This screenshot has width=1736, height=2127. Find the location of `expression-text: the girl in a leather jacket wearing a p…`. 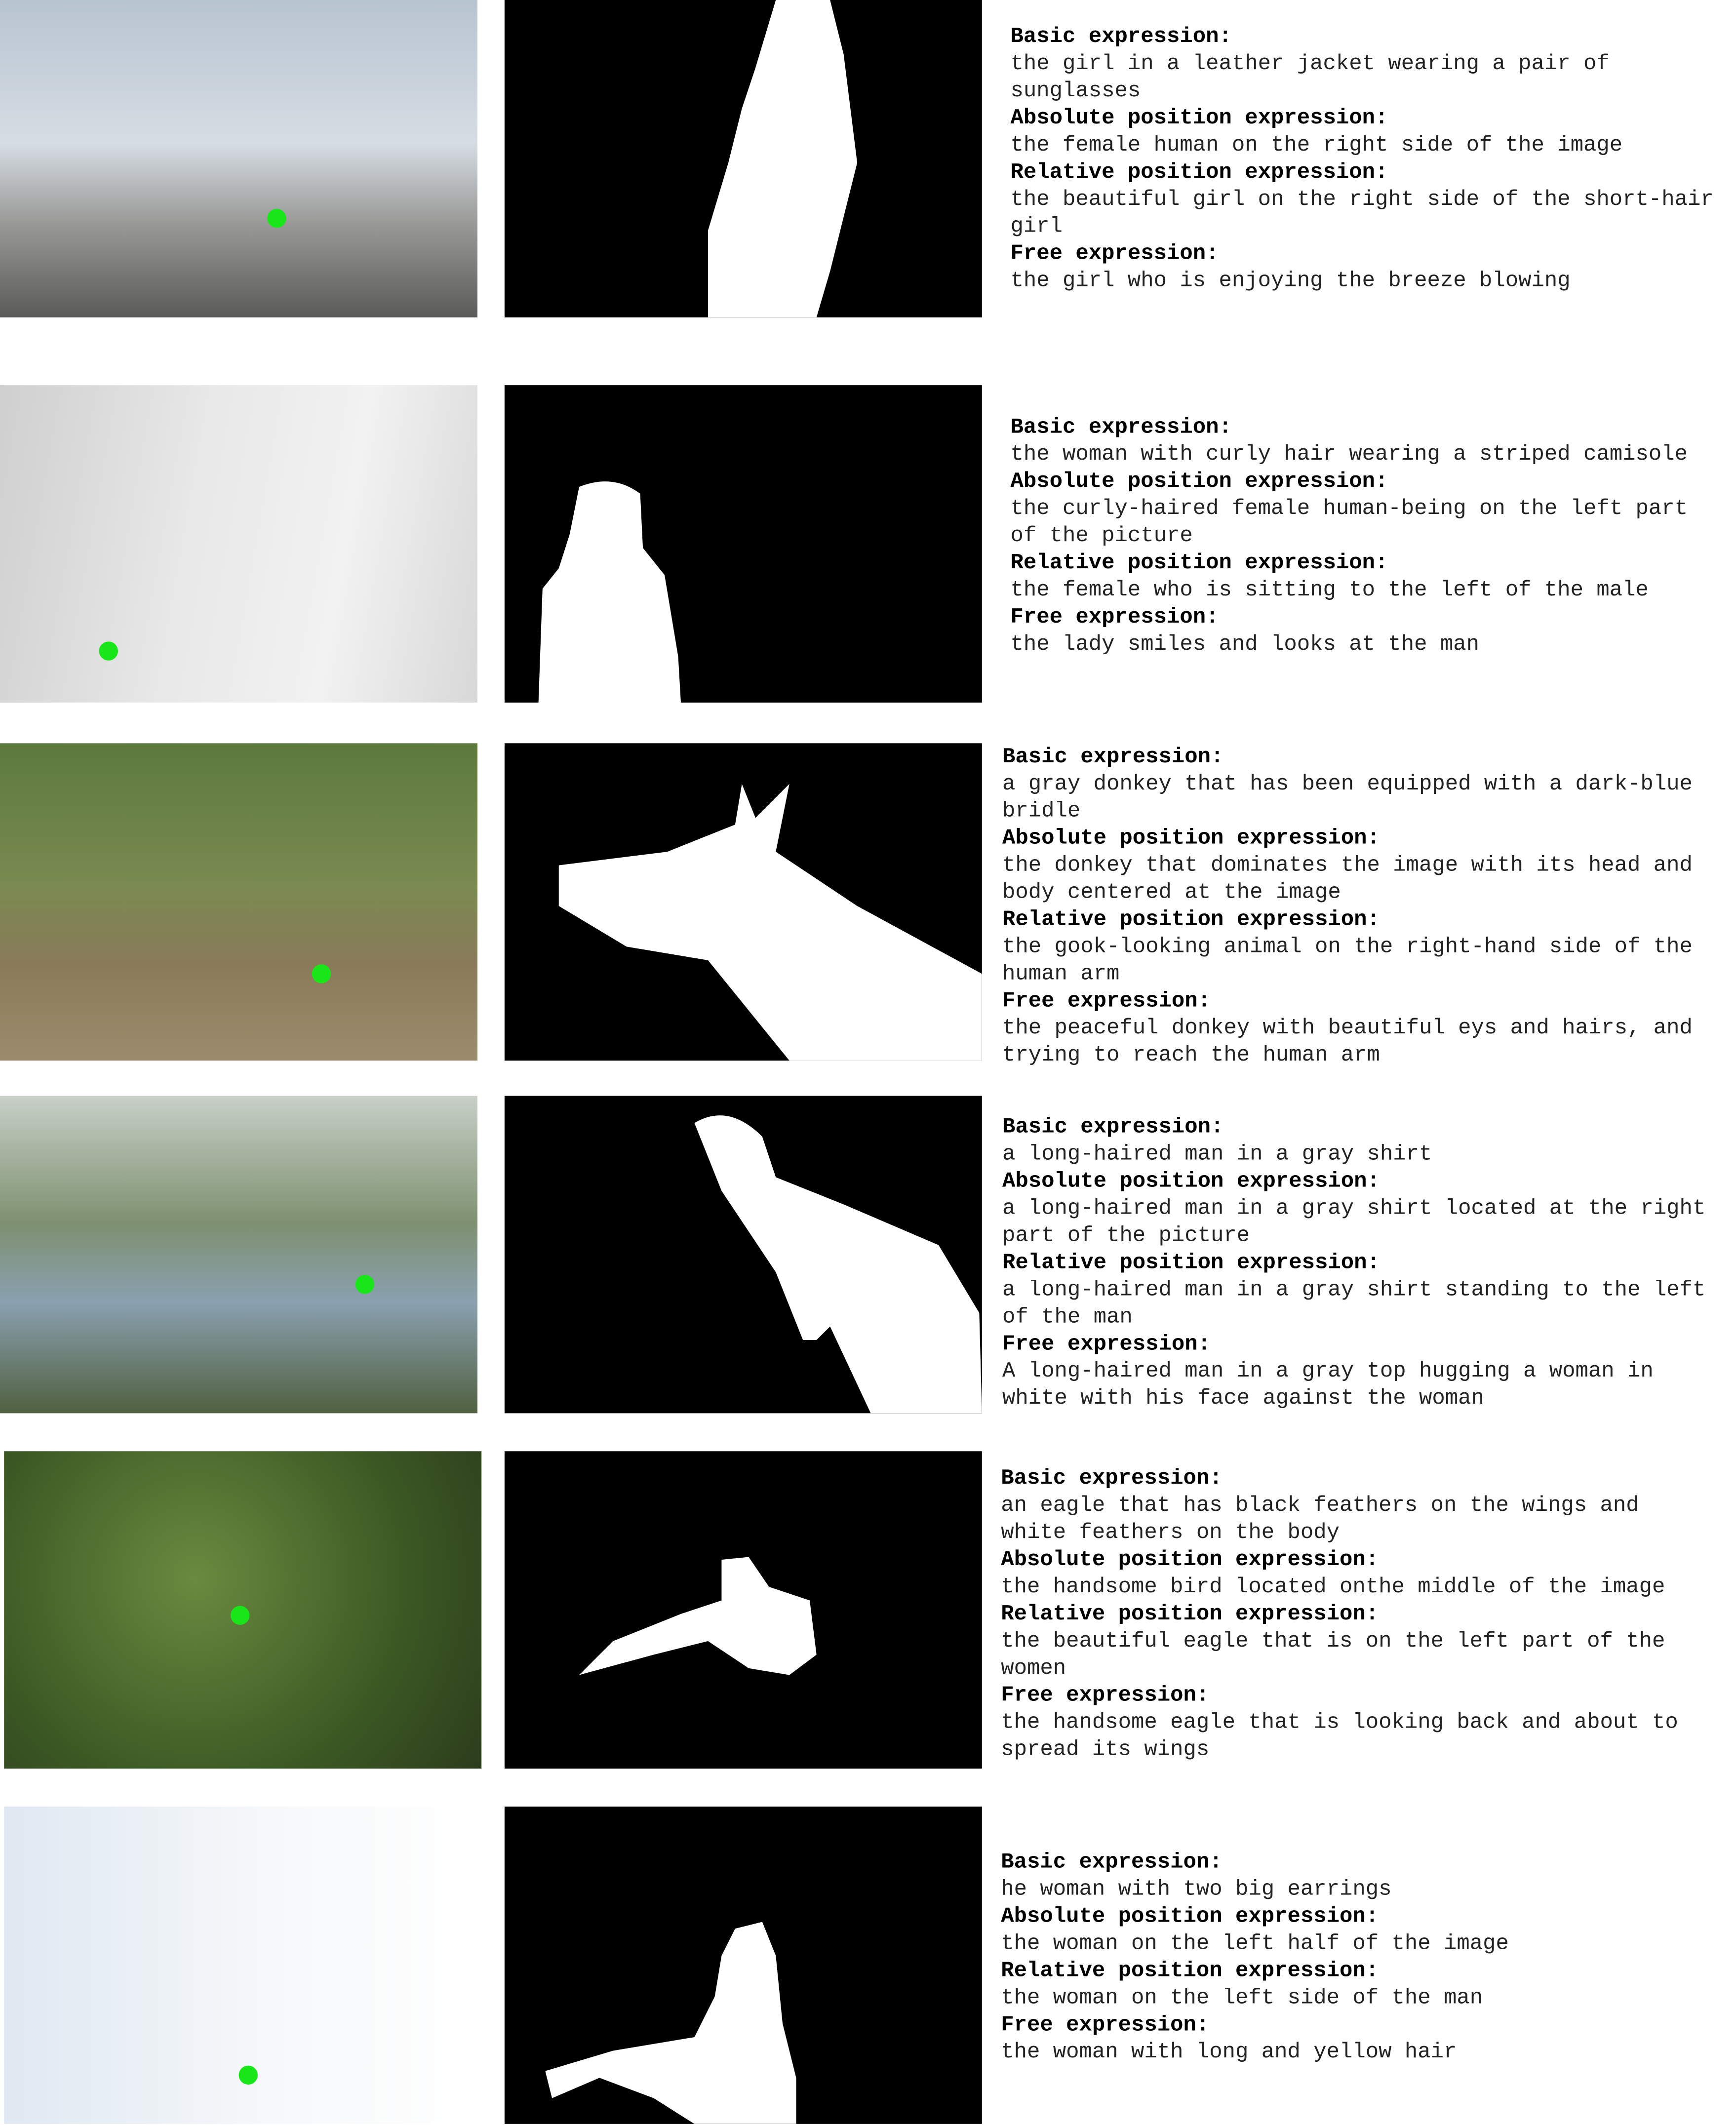

expression-text: the girl in a leather jacket wearing a p… is located at coordinates (1310, 77).